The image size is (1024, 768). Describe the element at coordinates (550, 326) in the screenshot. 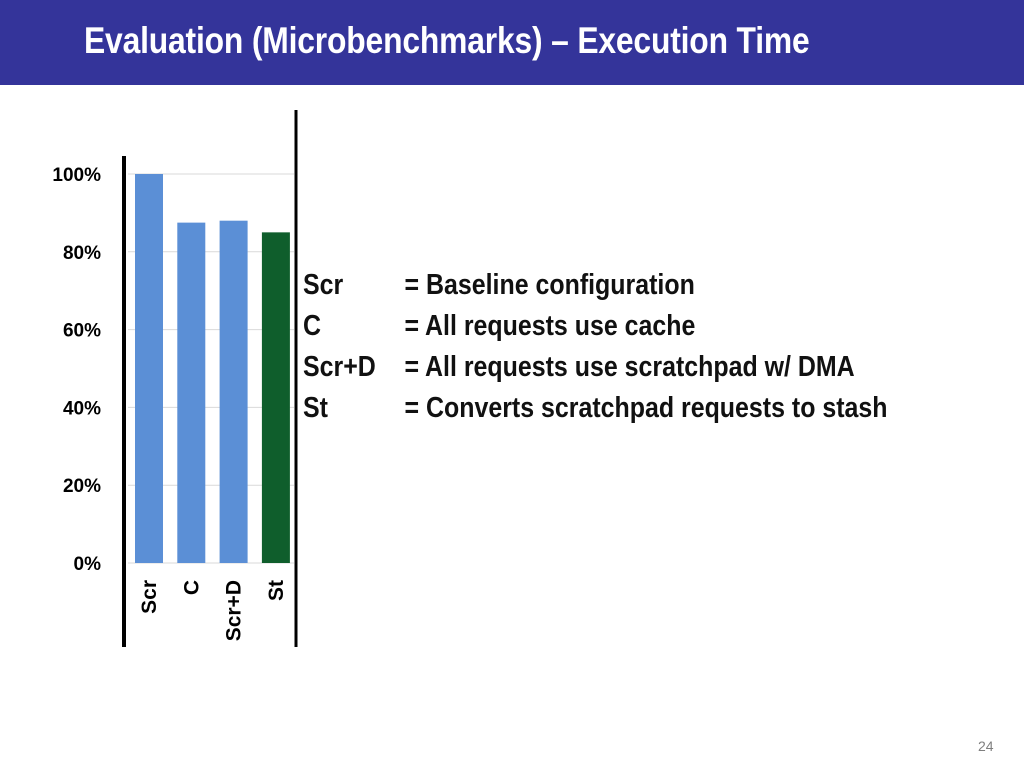

I see `legend-desc: = All requests use cache` at that location.